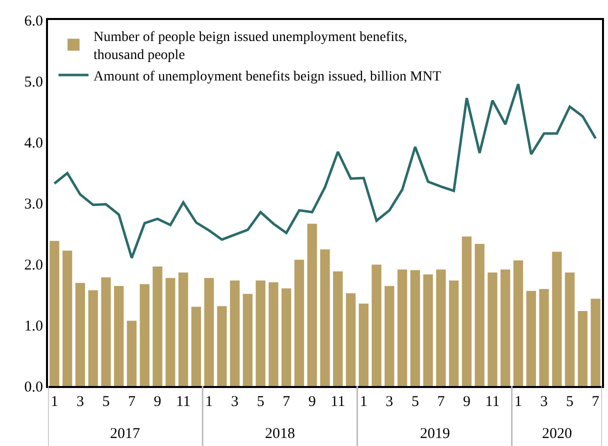  Describe the element at coordinates (33, 204) in the screenshot. I see `y-tick-label: 3.0` at that location.